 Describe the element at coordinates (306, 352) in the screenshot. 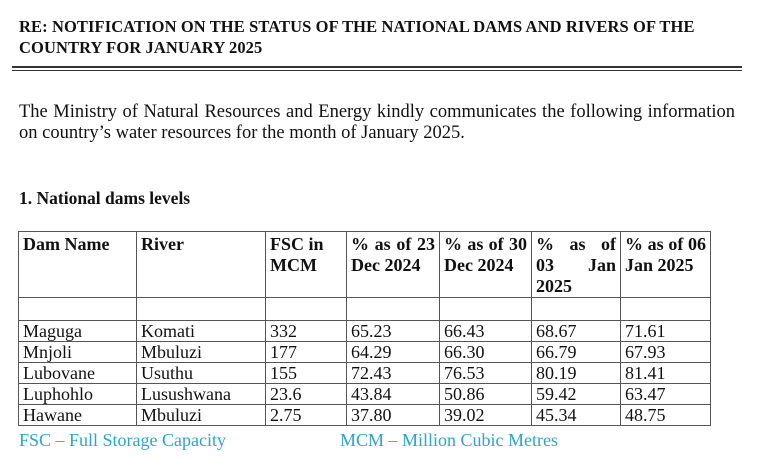

I see `table-cell: 177` at that location.